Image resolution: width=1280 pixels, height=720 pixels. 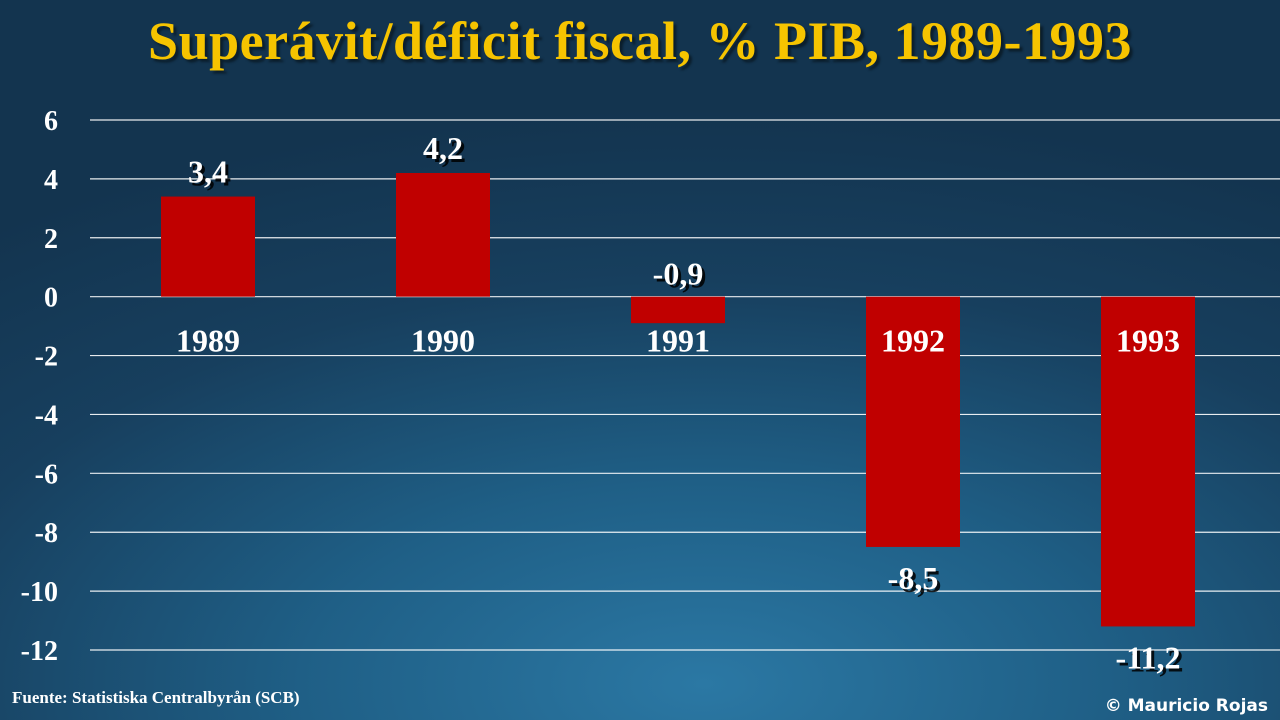 What do you see at coordinates (1148, 657) in the screenshot?
I see `data-label: -11,2` at bounding box center [1148, 657].